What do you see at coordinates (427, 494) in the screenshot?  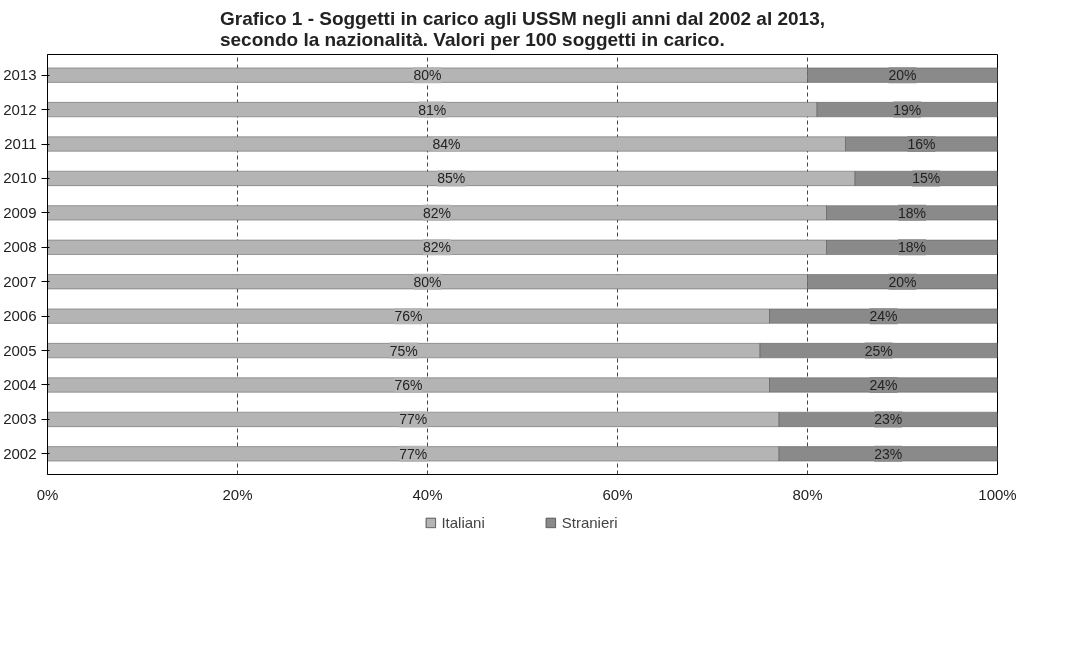 I see `x-tick-label: 40%` at bounding box center [427, 494].